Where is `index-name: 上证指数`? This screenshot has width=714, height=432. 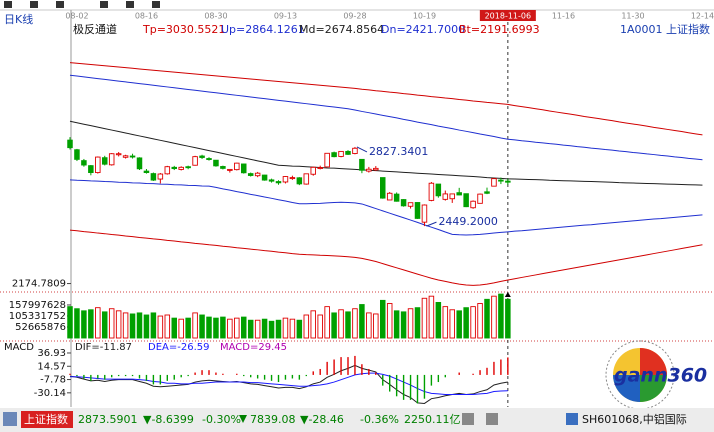 index-name: 上证指数 is located at coordinates (46, 419).